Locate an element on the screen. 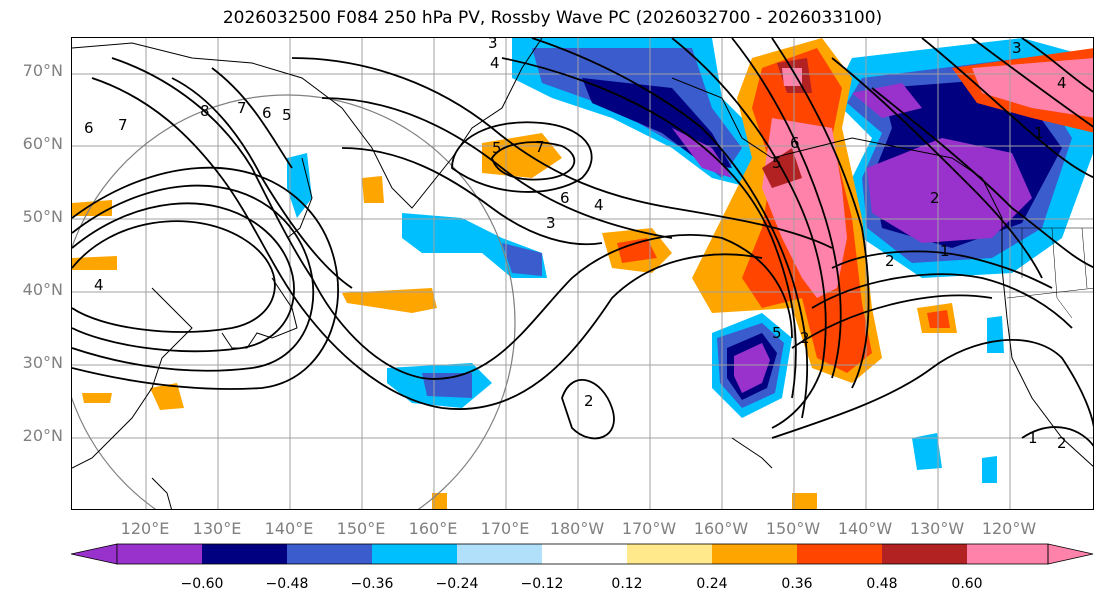 This screenshot has width=1105, height=604. lat-label: 60°N is located at coordinates (42, 143).